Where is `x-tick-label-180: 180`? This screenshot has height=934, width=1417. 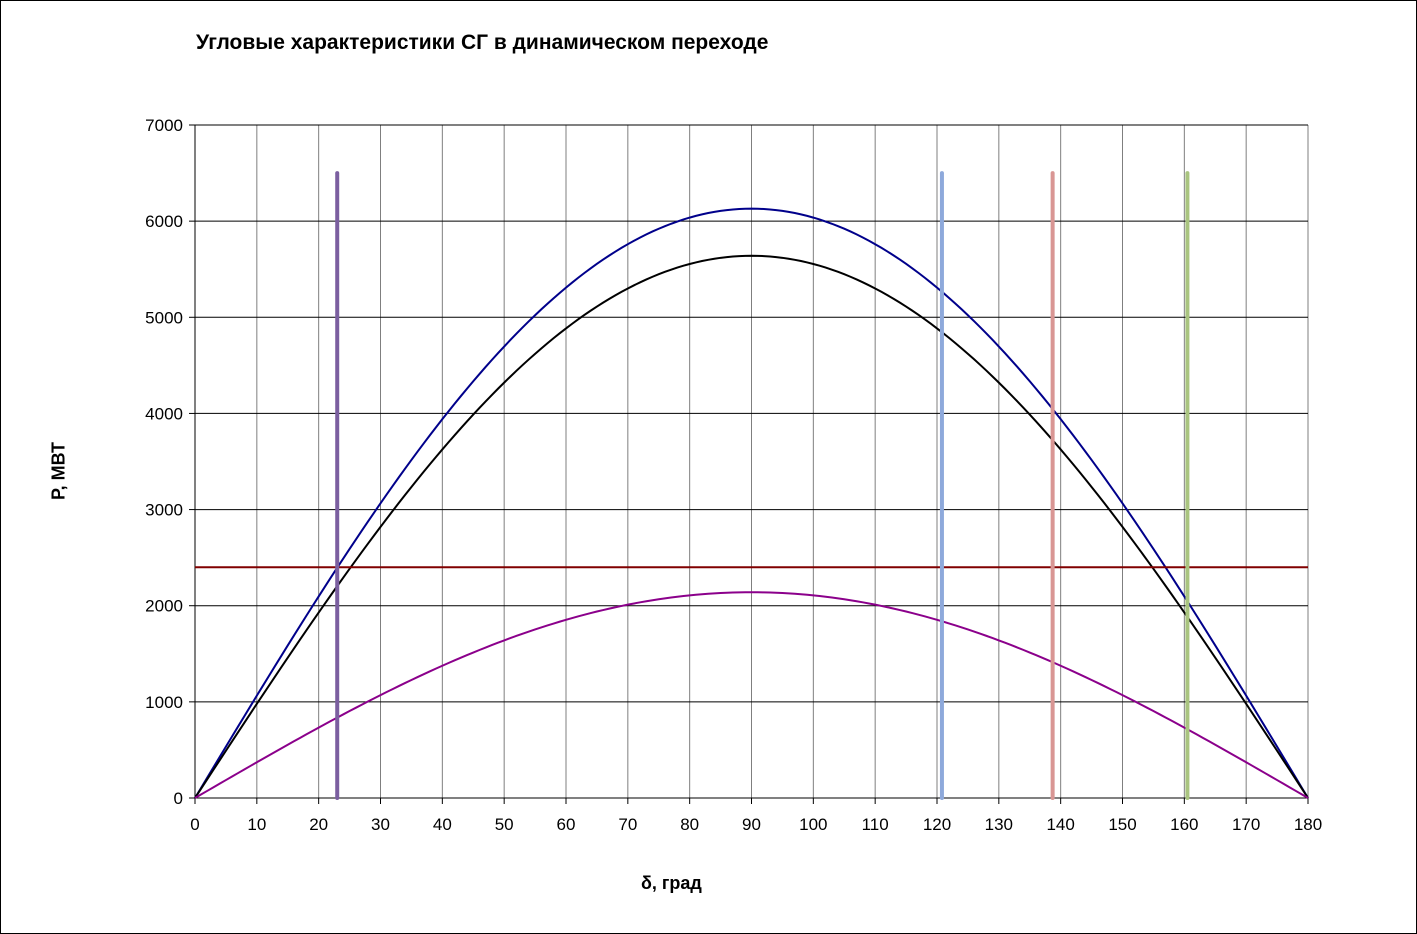 x-tick-label-180: 180 is located at coordinates (1308, 824).